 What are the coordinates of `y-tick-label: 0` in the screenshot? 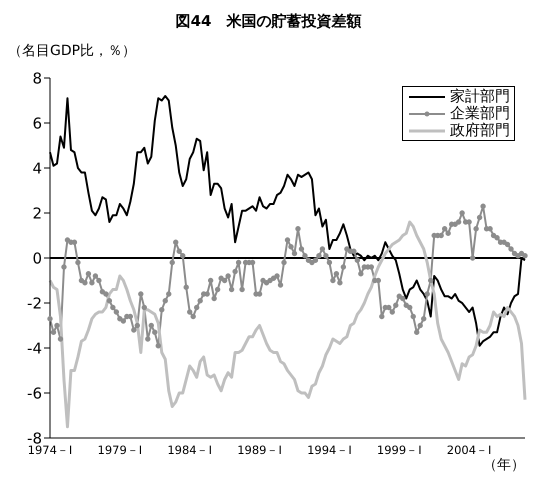 It's located at (37, 258).